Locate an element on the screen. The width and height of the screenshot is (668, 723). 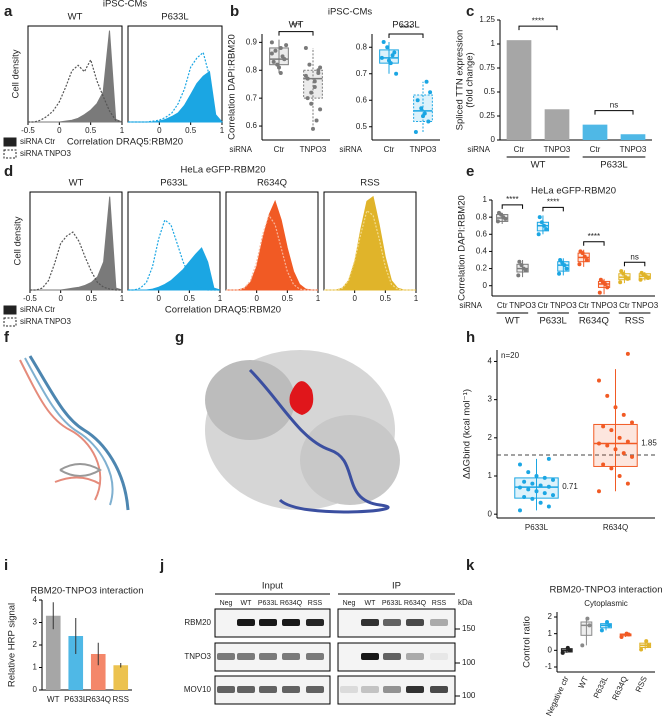
lane-label: Neg is located at coordinates (226, 603).